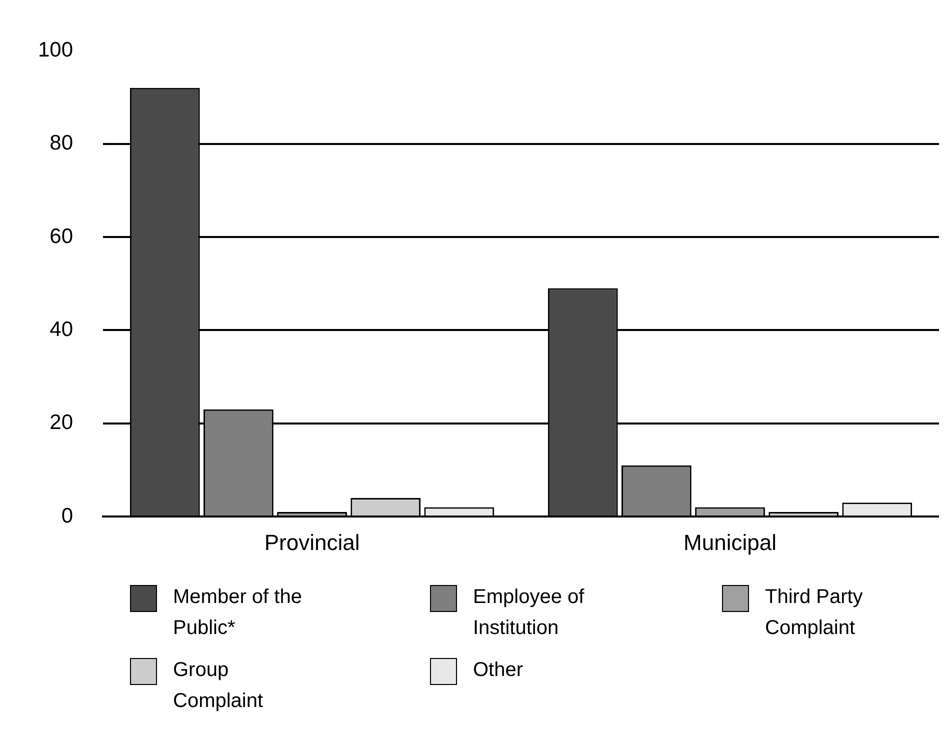 The height and width of the screenshot is (730, 947). I want to click on legend-label: Employee of Institution, so click(529, 613).